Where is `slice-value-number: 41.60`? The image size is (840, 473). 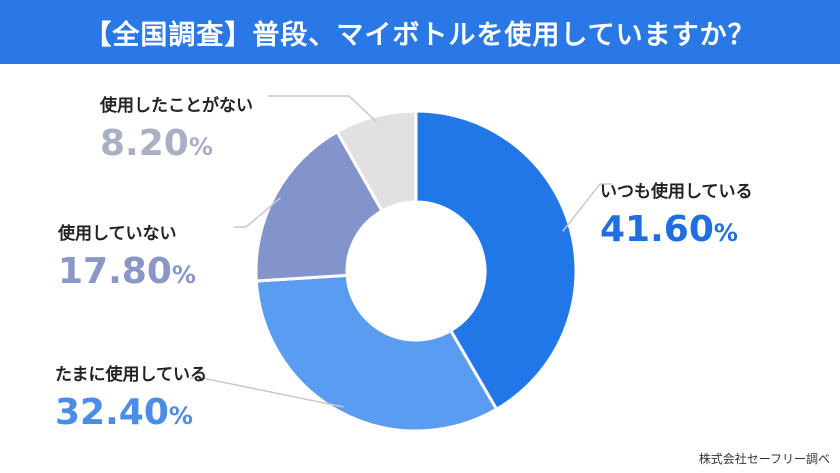
slice-value-number: 41.60 is located at coordinates (657, 229).